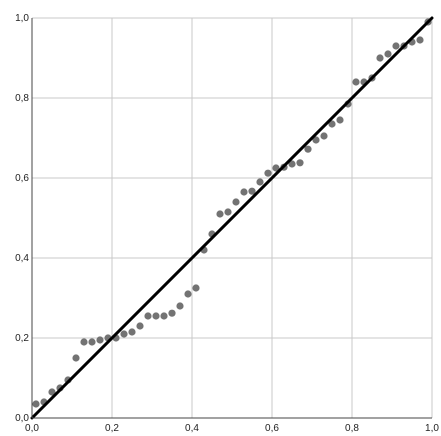 The width and height of the screenshot is (441, 436). What do you see at coordinates (352, 428) in the screenshot?
I see `x-tick-label: 0,8` at bounding box center [352, 428].